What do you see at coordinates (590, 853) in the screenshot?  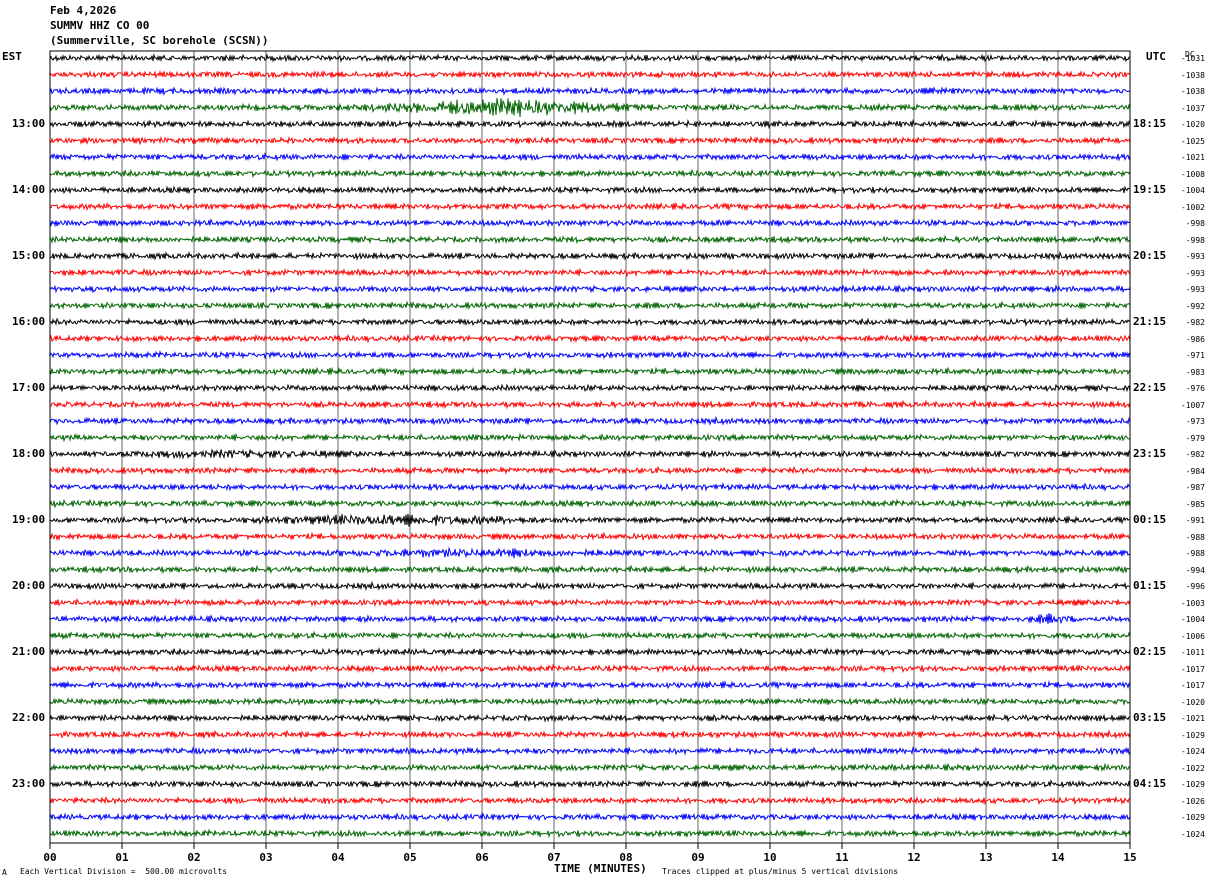 I see `x-ticks: 00 01 02 03 04 05 06 07 08 09 10 11 12 13 14 15` at bounding box center [590, 853].